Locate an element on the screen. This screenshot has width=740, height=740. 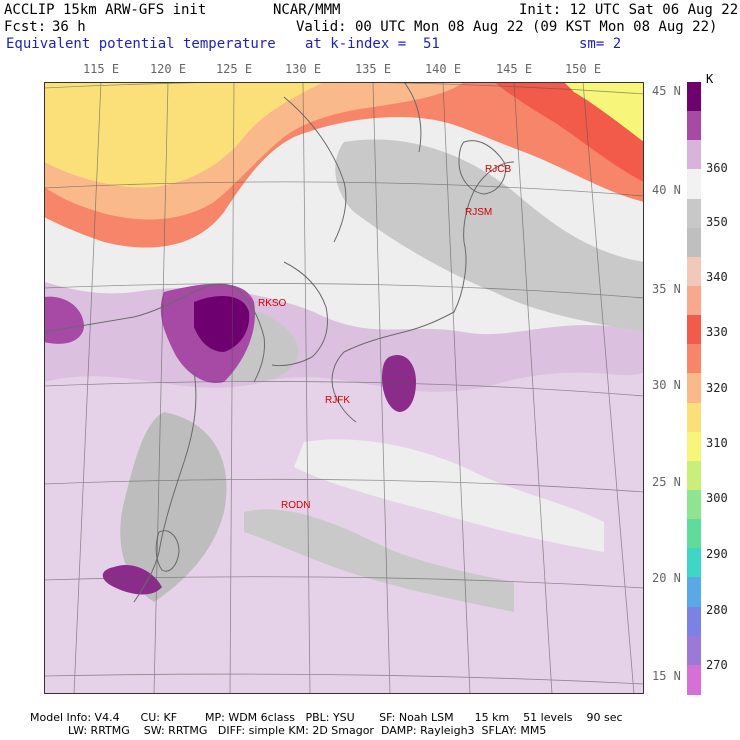
model-title: ACCLIP 15km ARW-GFS init is located at coordinates (105, 10).